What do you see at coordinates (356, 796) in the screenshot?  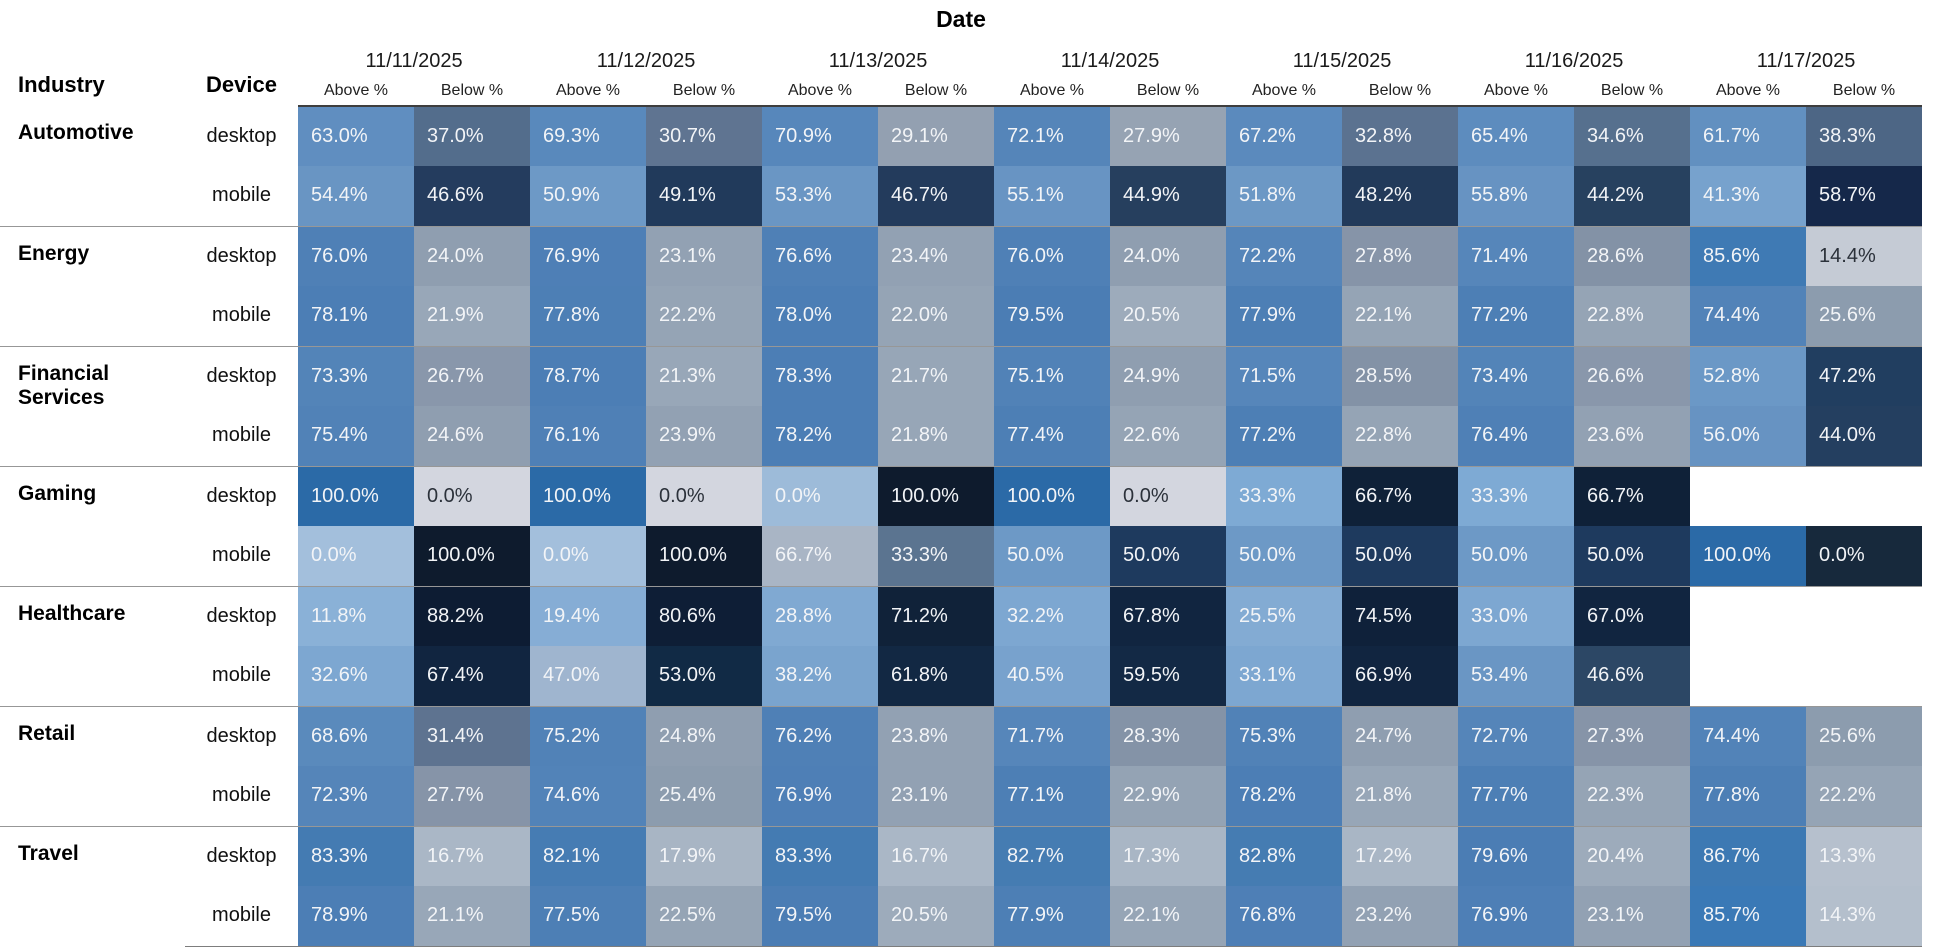 I see `heatmap-cell: 72.3%` at bounding box center [356, 796].